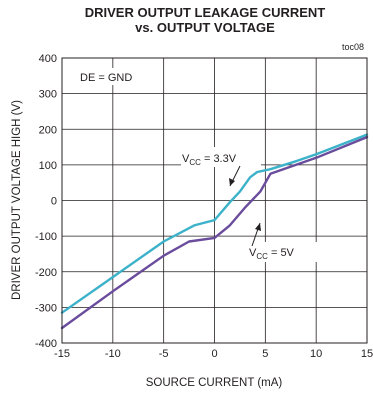 This screenshot has width=373, height=398. I want to click on y-tick-label: 100, so click(48, 166).